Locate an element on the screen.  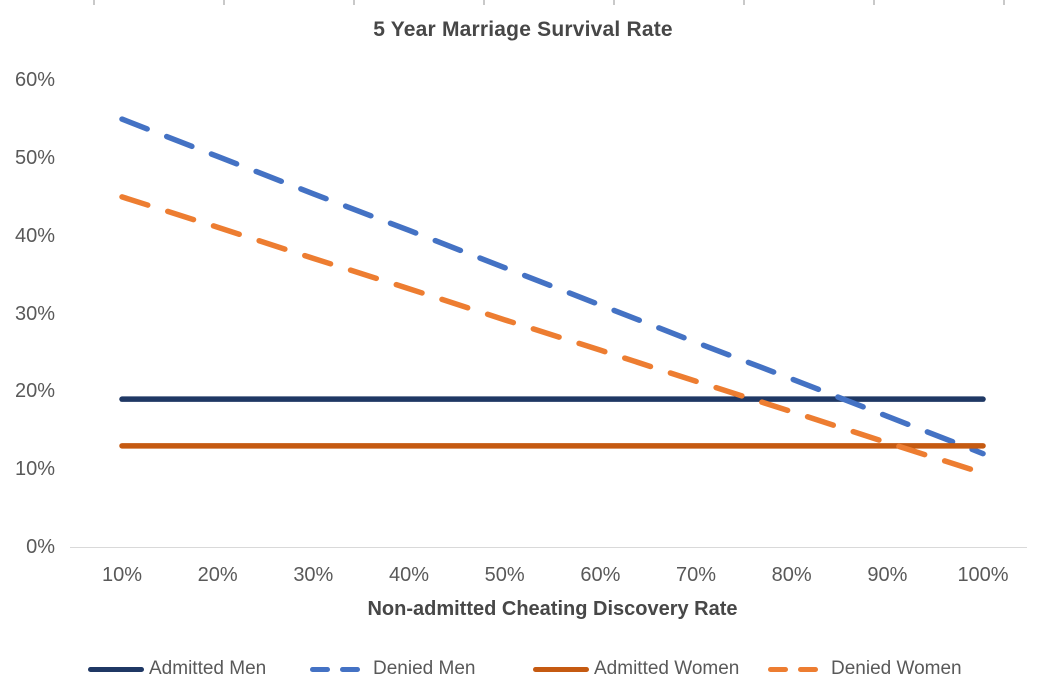
y-axis-tick-label: 50% is located at coordinates (34, 158).